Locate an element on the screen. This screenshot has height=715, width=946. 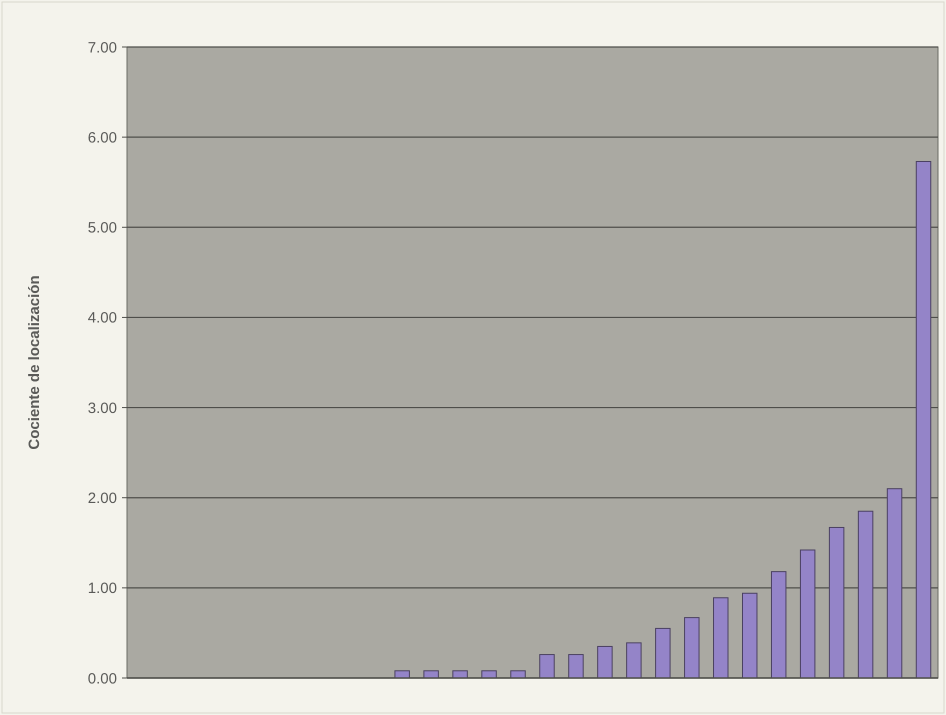
y-tick-label: 3.00 is located at coordinates (102, 408).